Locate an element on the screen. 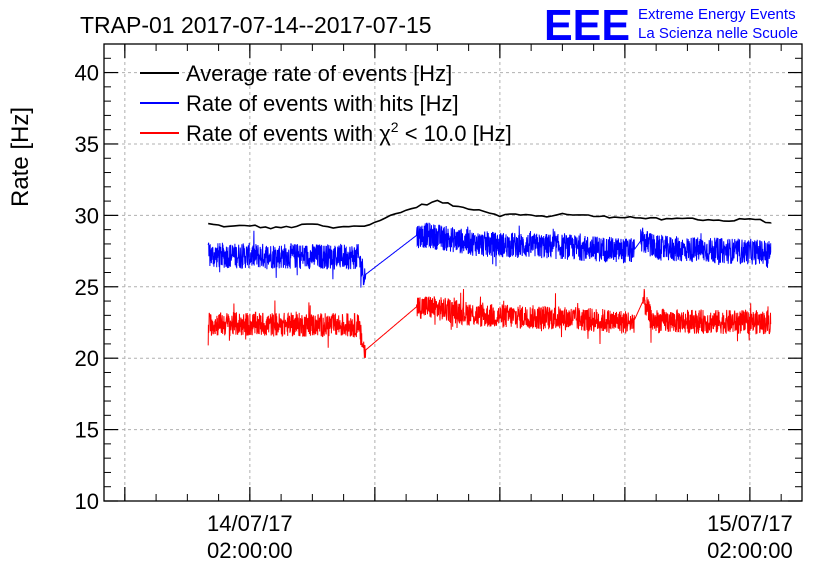 Image resolution: width=836 pixels, height=572 pixels. y-axis-label: Rate [Hz] is located at coordinates (20, 157).